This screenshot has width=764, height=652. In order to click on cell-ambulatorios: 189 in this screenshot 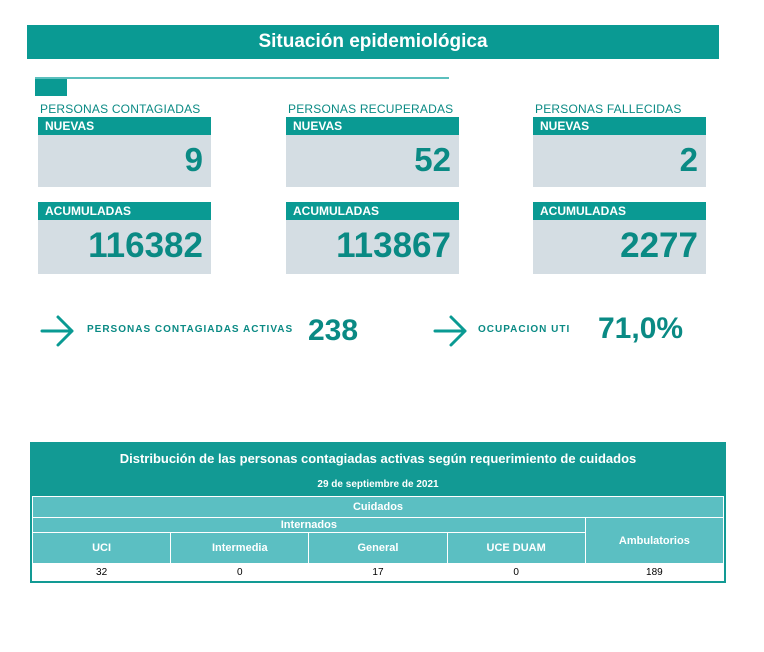, I will do `click(654, 572)`.